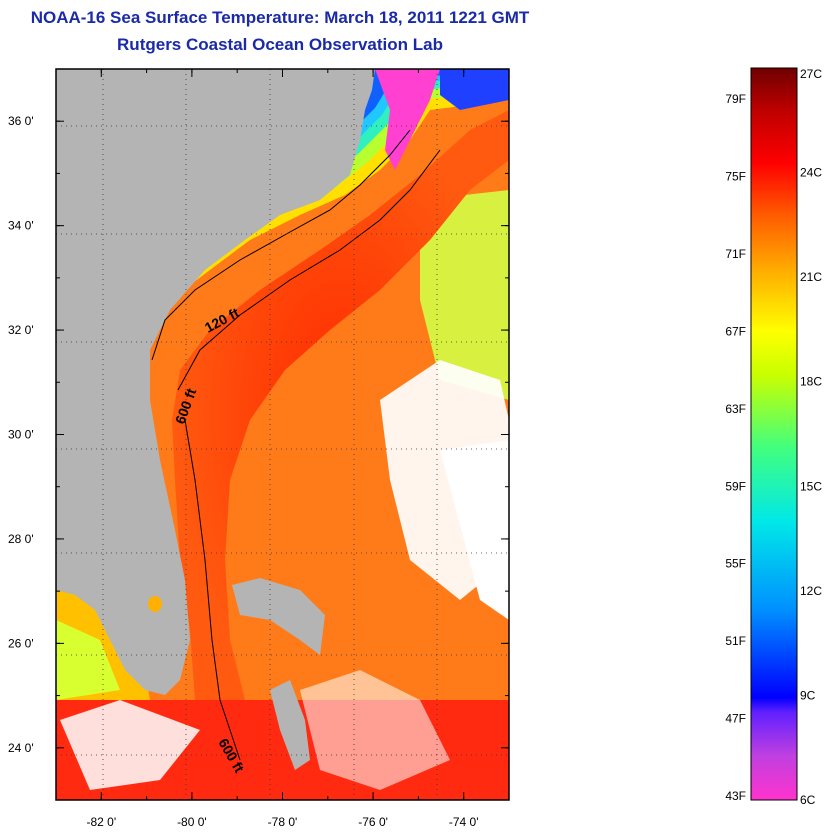  Describe the element at coordinates (21, 435) in the screenshot. I see `latitude-tick-label: 30 0'` at that location.